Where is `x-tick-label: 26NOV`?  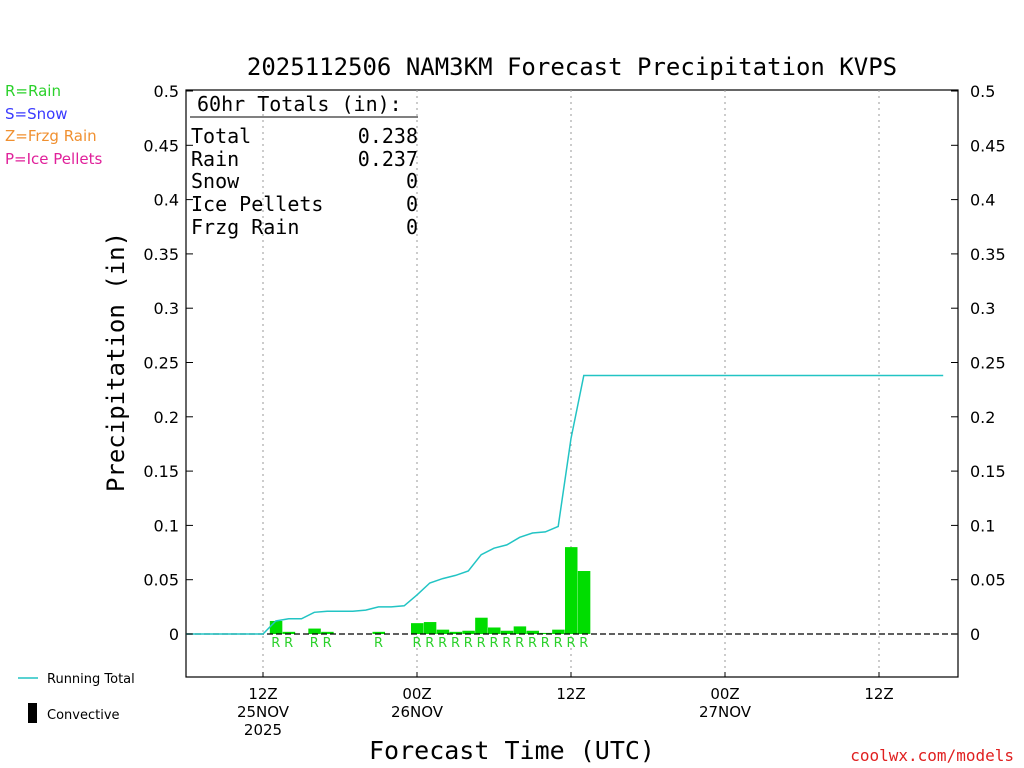
x-tick-label: 26NOV is located at coordinates (417, 712).